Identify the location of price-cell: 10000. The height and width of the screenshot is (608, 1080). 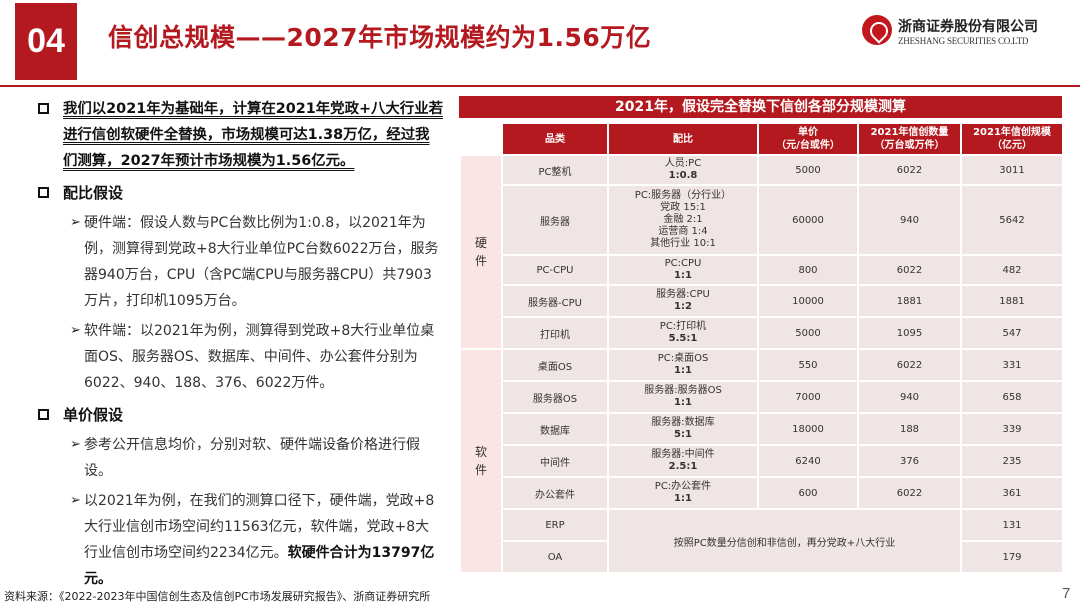
(808, 301).